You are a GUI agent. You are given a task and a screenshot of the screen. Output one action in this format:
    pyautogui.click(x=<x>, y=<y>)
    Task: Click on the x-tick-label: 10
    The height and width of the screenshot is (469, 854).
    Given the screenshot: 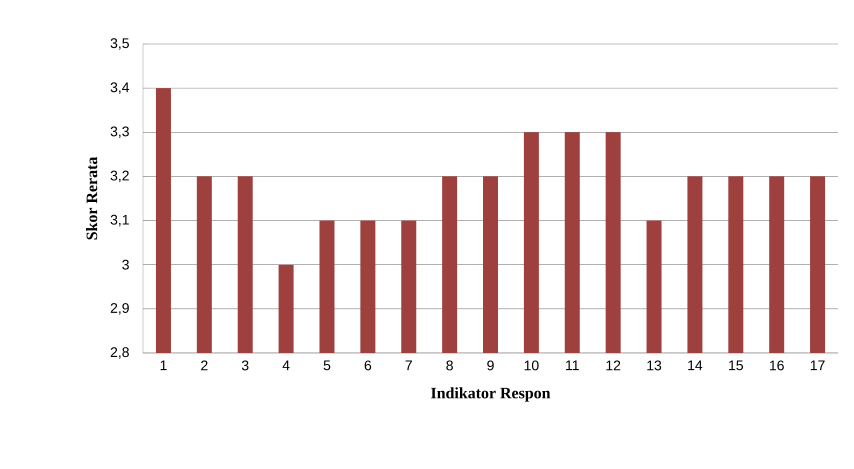 What is the action you would take?
    pyautogui.click(x=531, y=365)
    